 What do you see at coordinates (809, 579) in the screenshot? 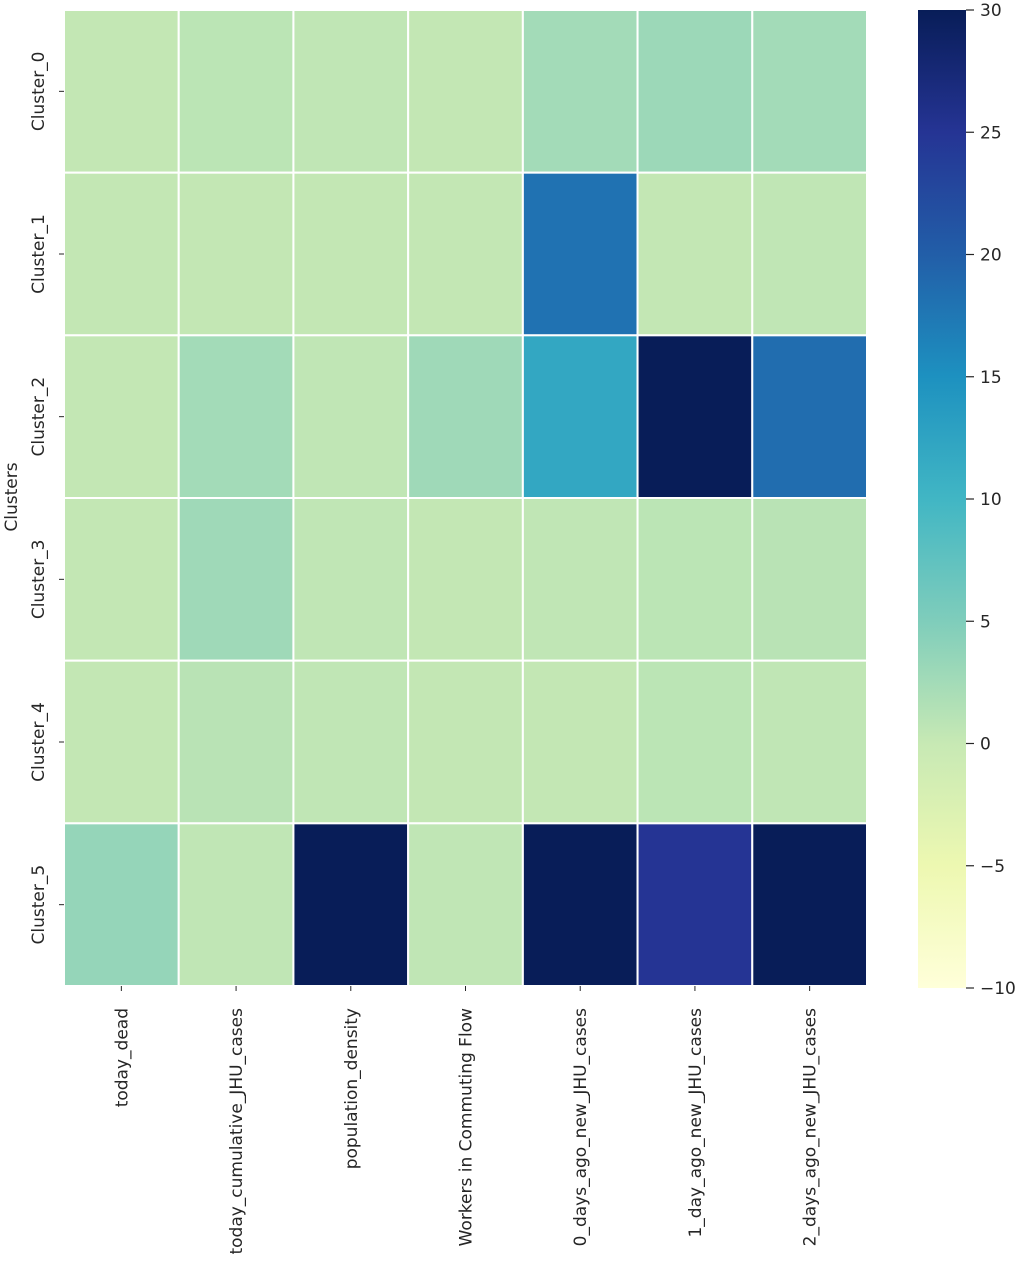
I see `heatmap-cell-r3-c6` at bounding box center [809, 579].